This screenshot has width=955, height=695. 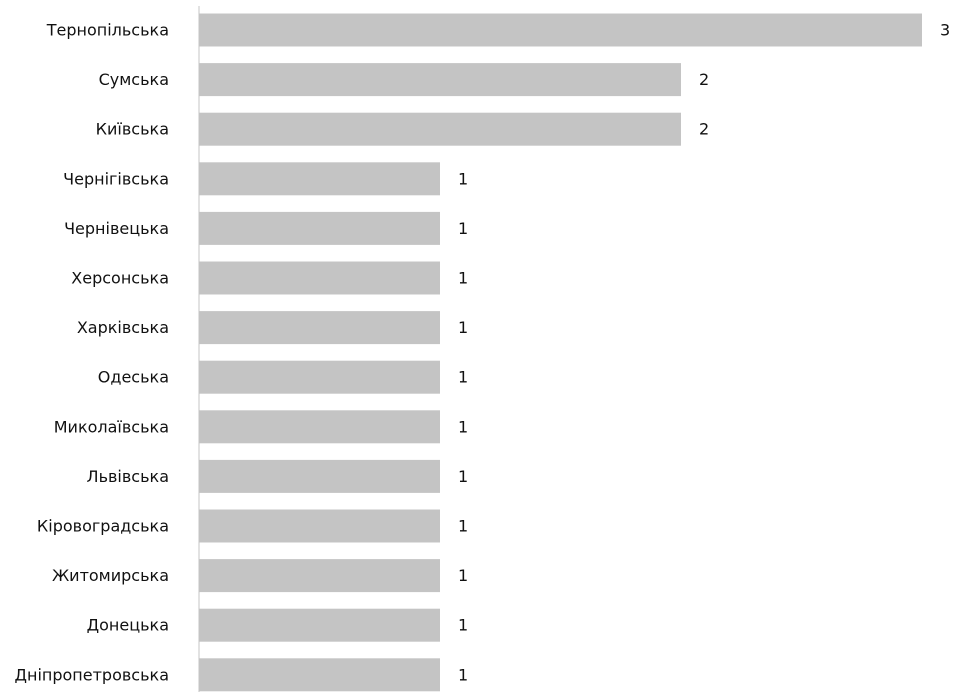 What do you see at coordinates (945, 30) in the screenshot?
I see `data-label: 3` at bounding box center [945, 30].